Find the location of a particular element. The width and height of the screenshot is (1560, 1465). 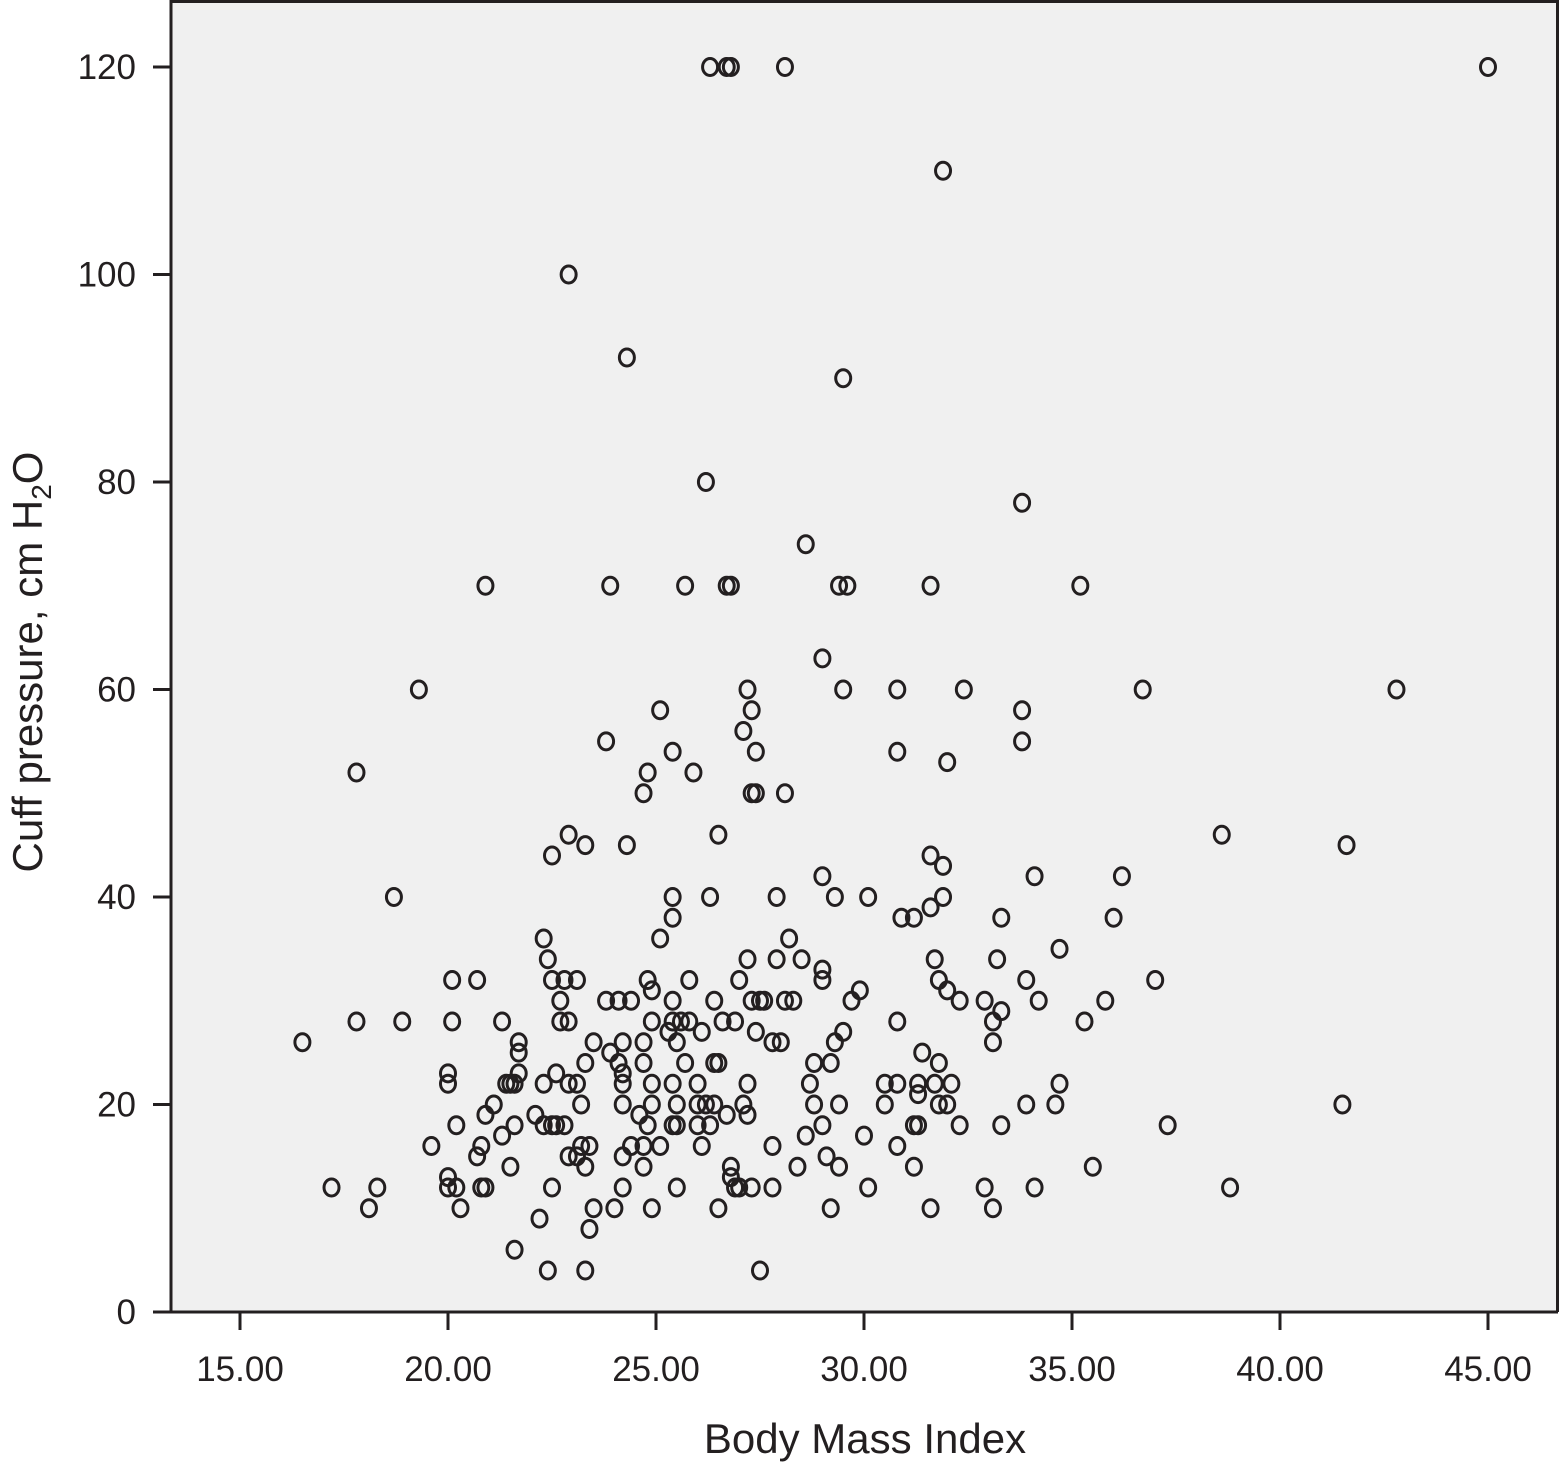

y-axis-ticks: 0 20 40 60 80 100 120 is located at coordinates (124, 690).